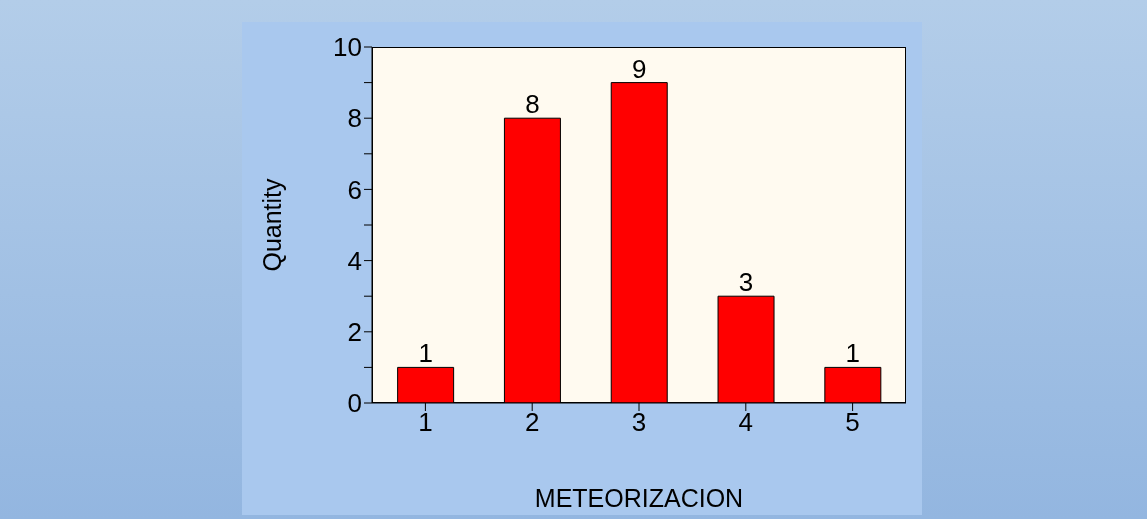 This screenshot has height=519, width=1147. I want to click on x-tick-label: 3, so click(639, 422).